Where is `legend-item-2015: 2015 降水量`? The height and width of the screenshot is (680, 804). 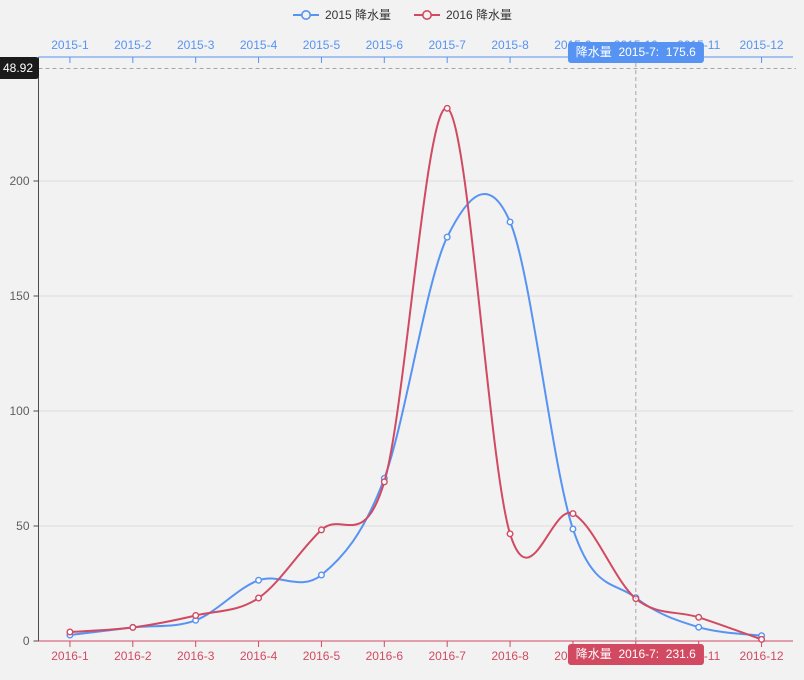 legend-item-2015: 2015 降水量 is located at coordinates (341, 14).